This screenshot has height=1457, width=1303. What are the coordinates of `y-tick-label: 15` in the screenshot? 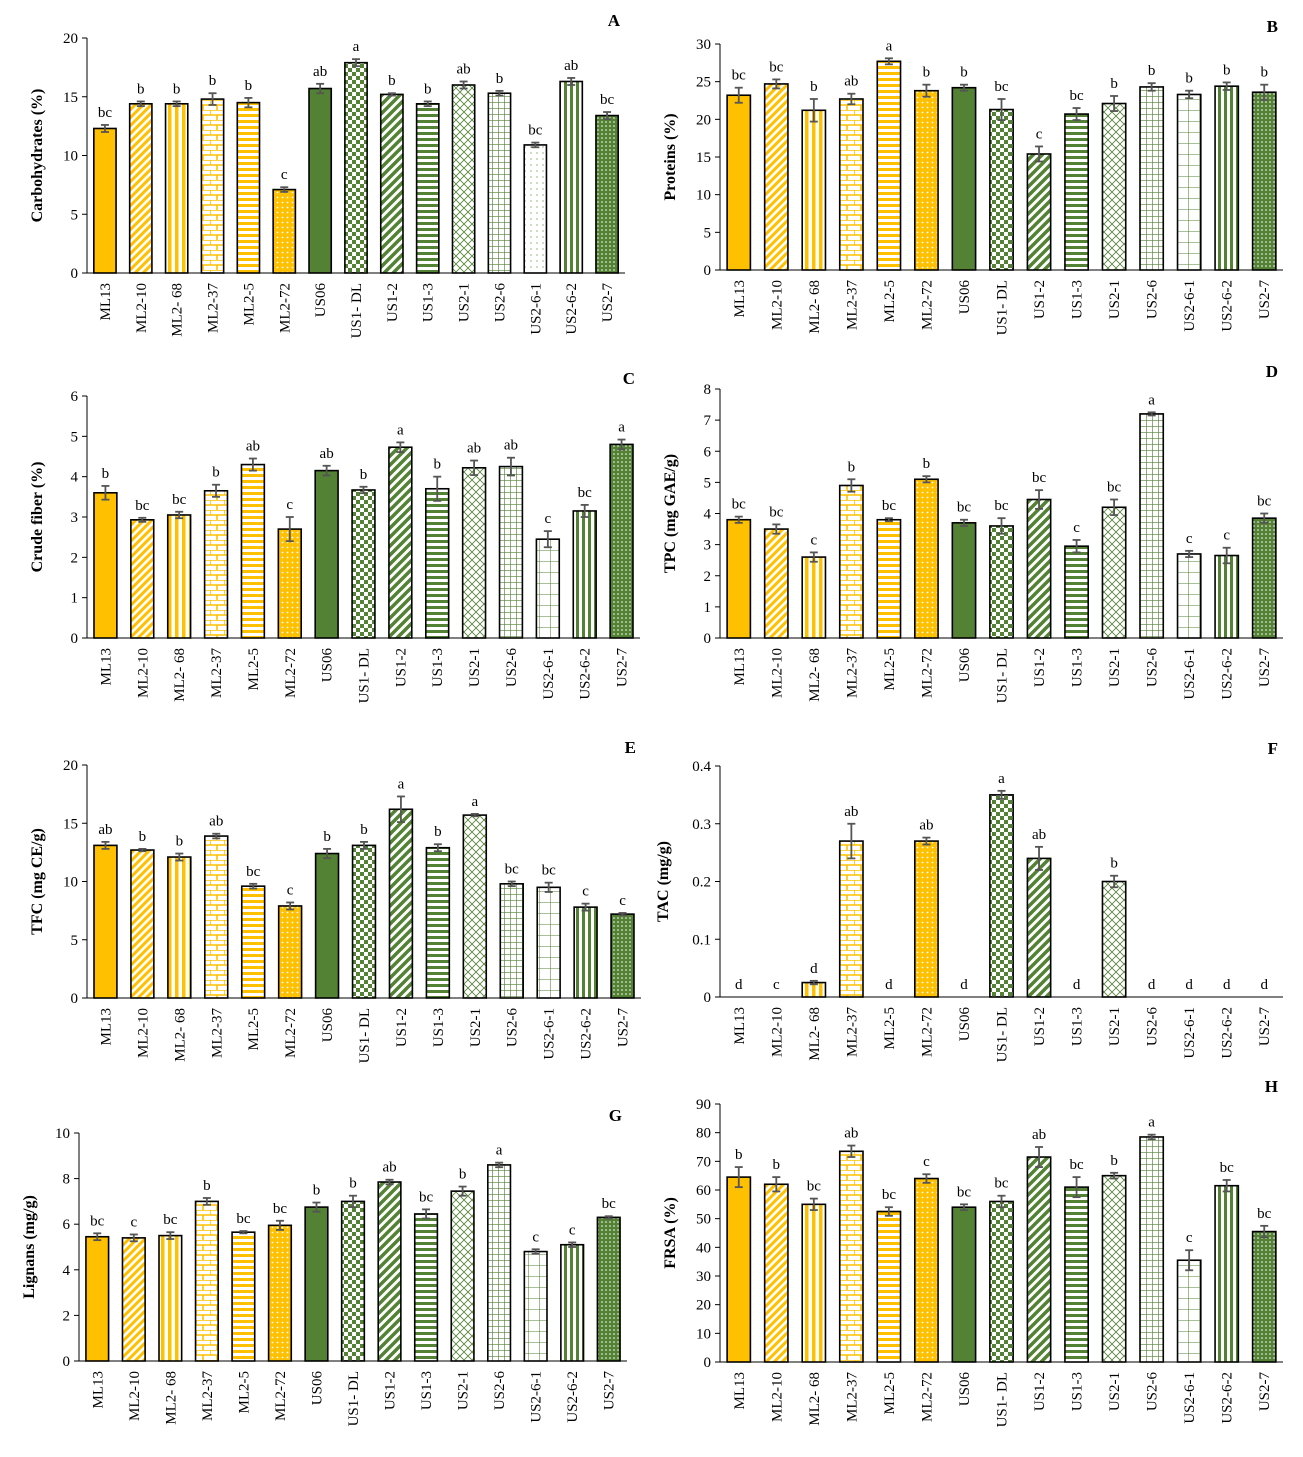 It's located at (70, 98).